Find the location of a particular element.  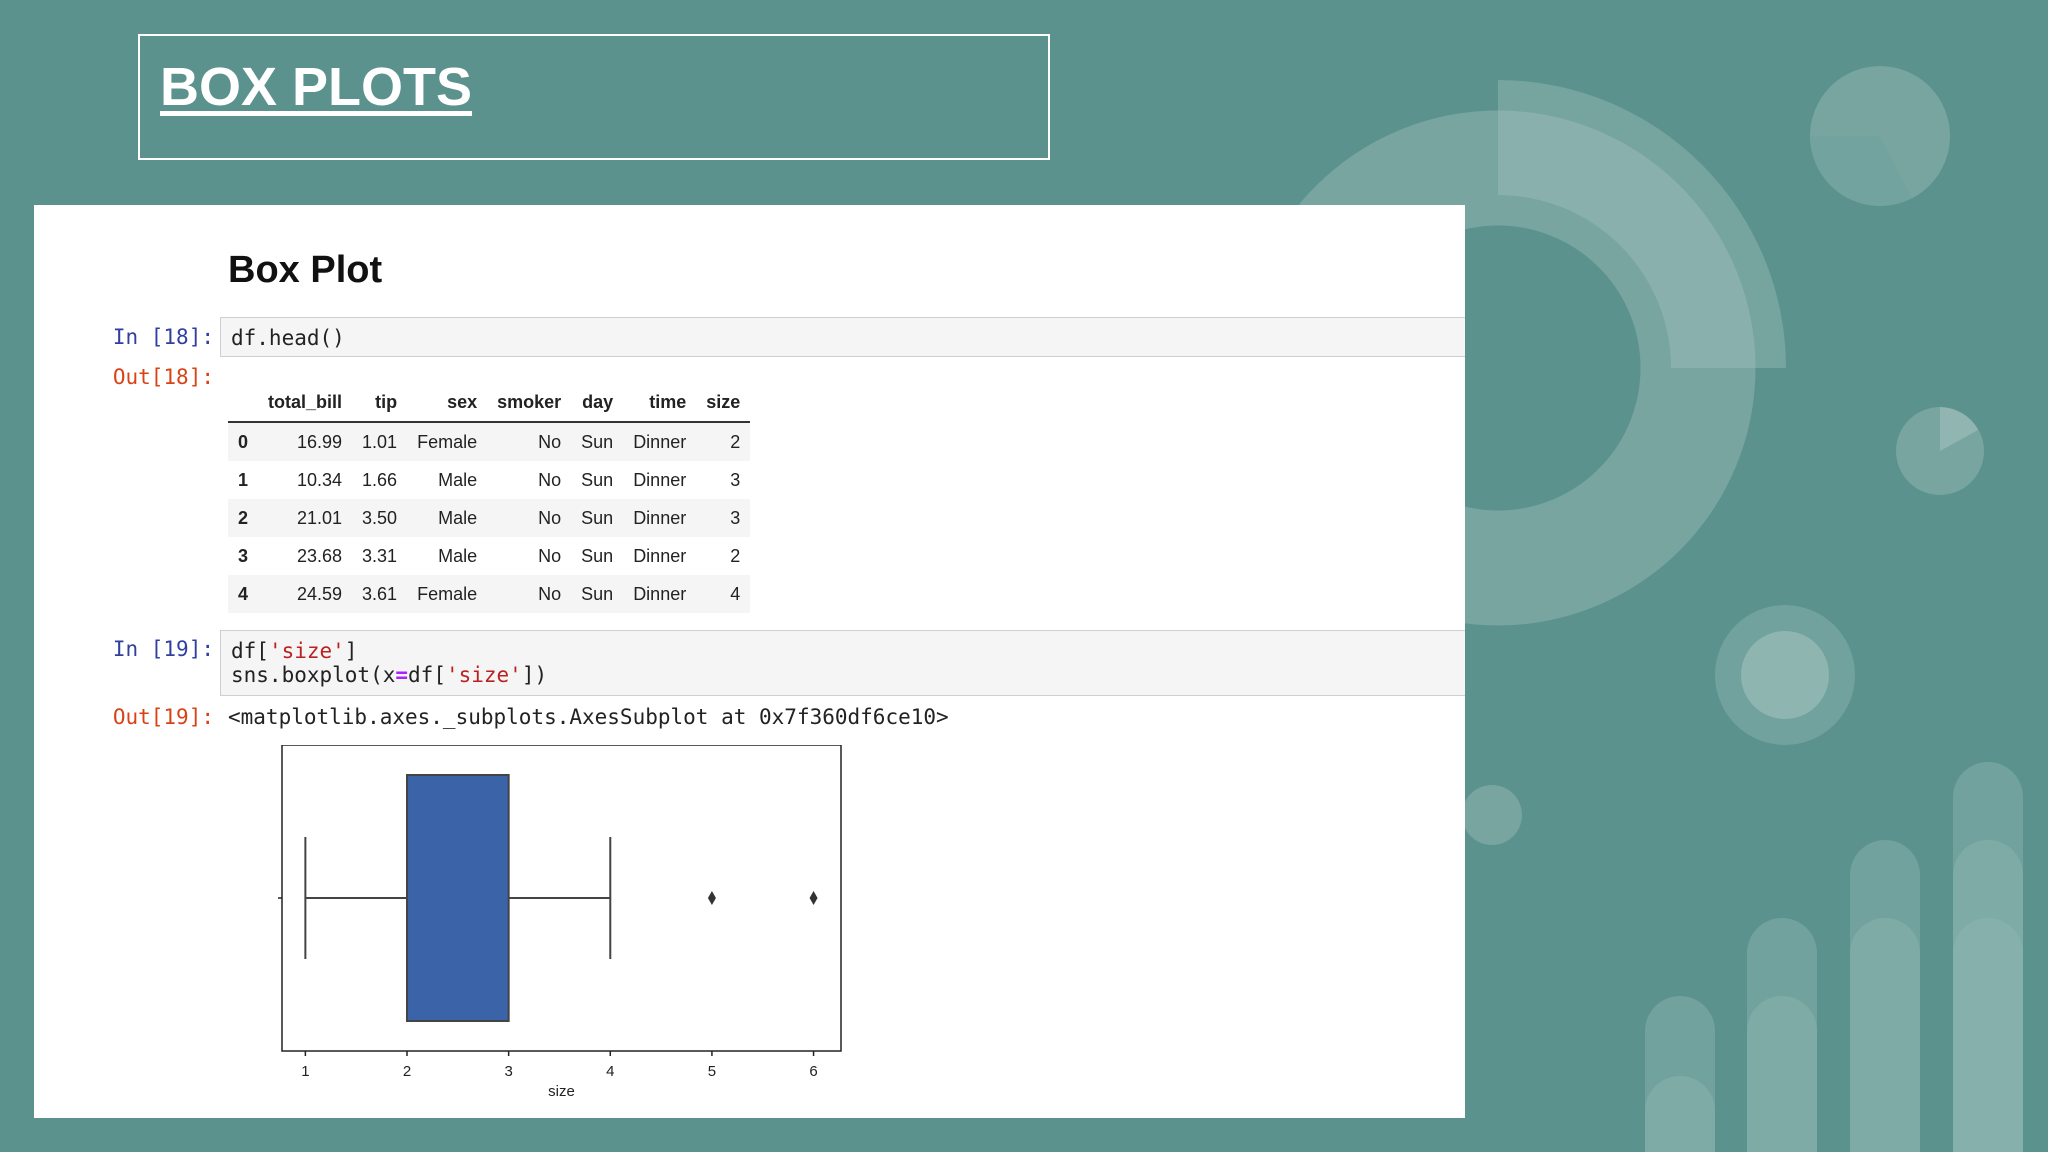

box-iqr is located at coordinates (458, 898).